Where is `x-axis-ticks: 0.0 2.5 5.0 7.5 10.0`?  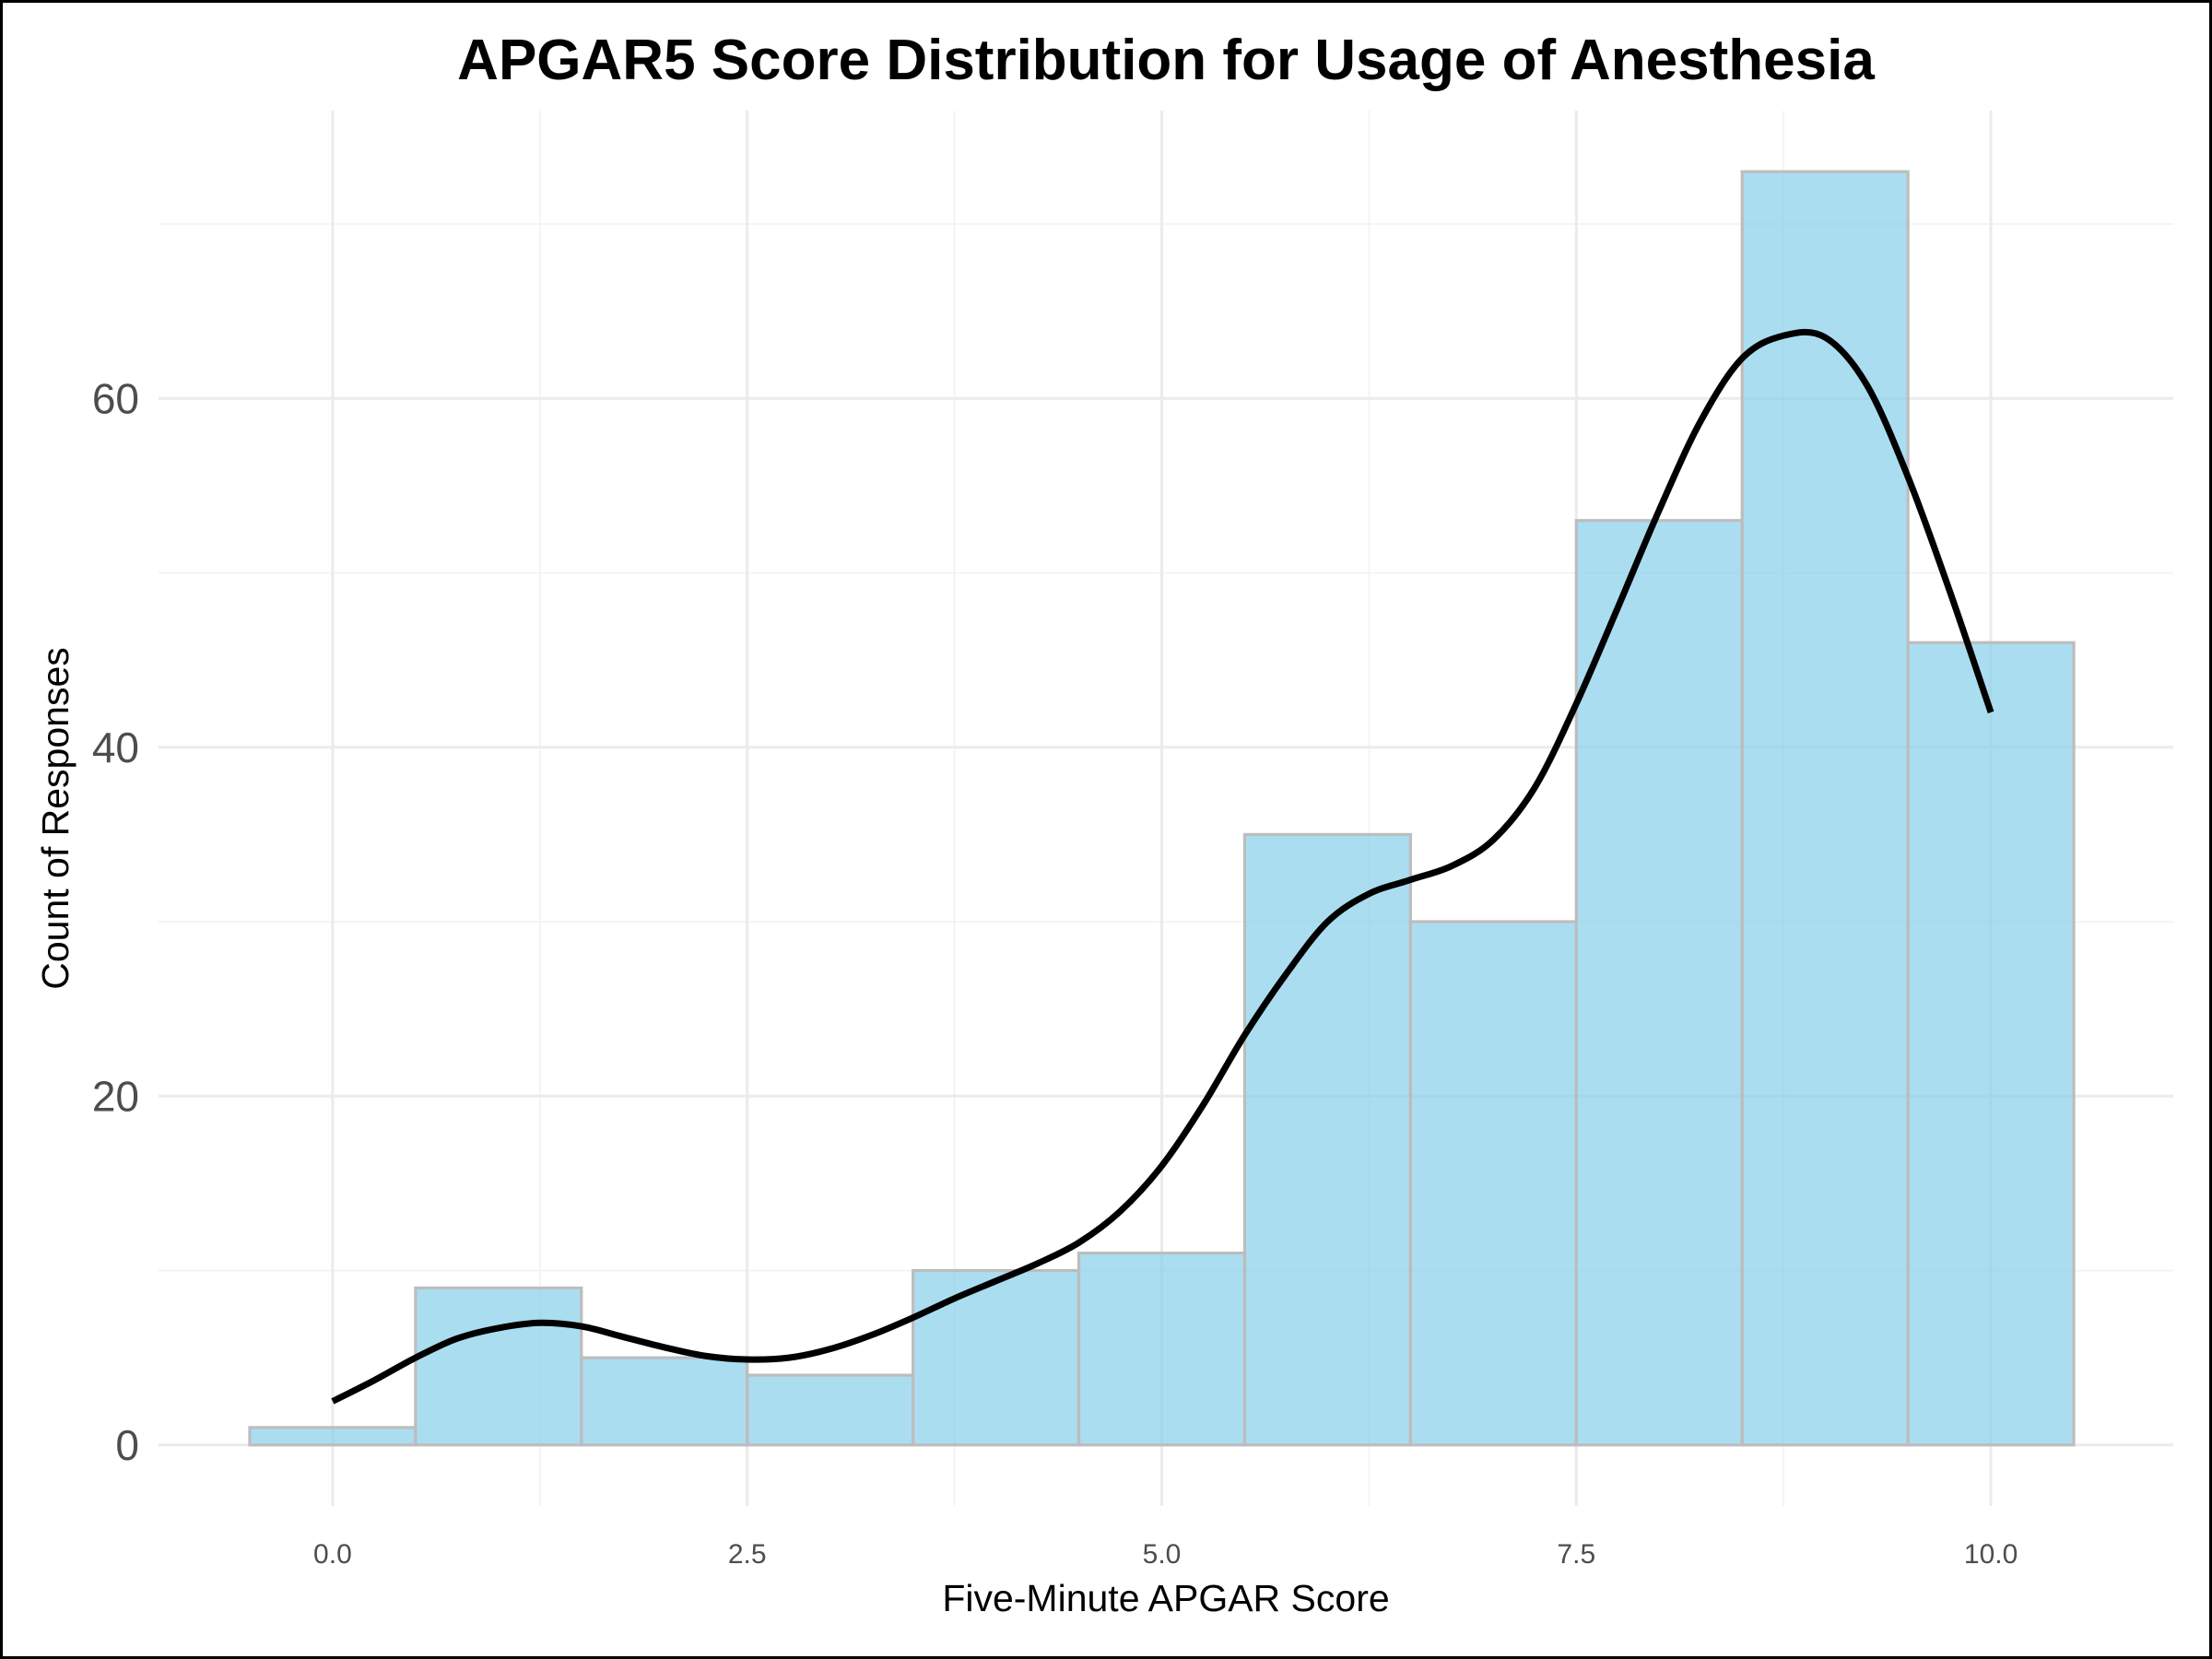
x-axis-ticks: 0.0 2.5 5.0 7.5 10.0 is located at coordinates (1165, 1554).